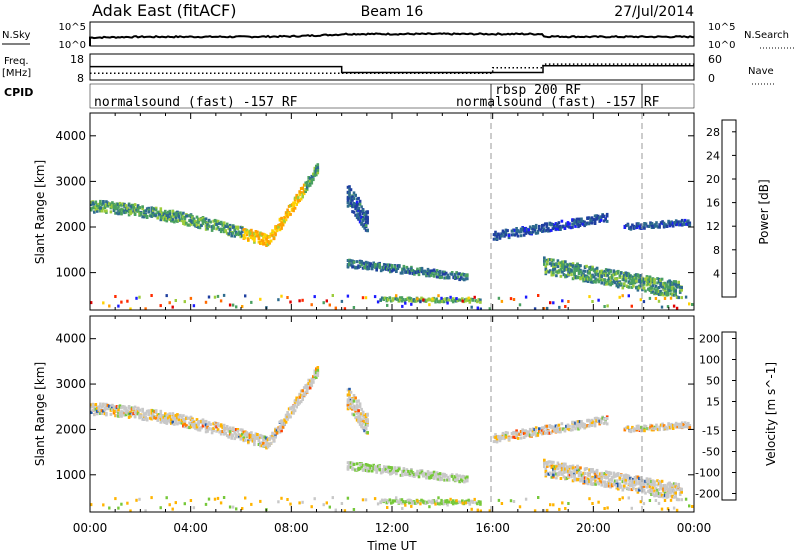 This screenshot has height=554, width=800. Describe the element at coordinates (291, 528) in the screenshot. I see `x-tick-label: 08:00` at that location.